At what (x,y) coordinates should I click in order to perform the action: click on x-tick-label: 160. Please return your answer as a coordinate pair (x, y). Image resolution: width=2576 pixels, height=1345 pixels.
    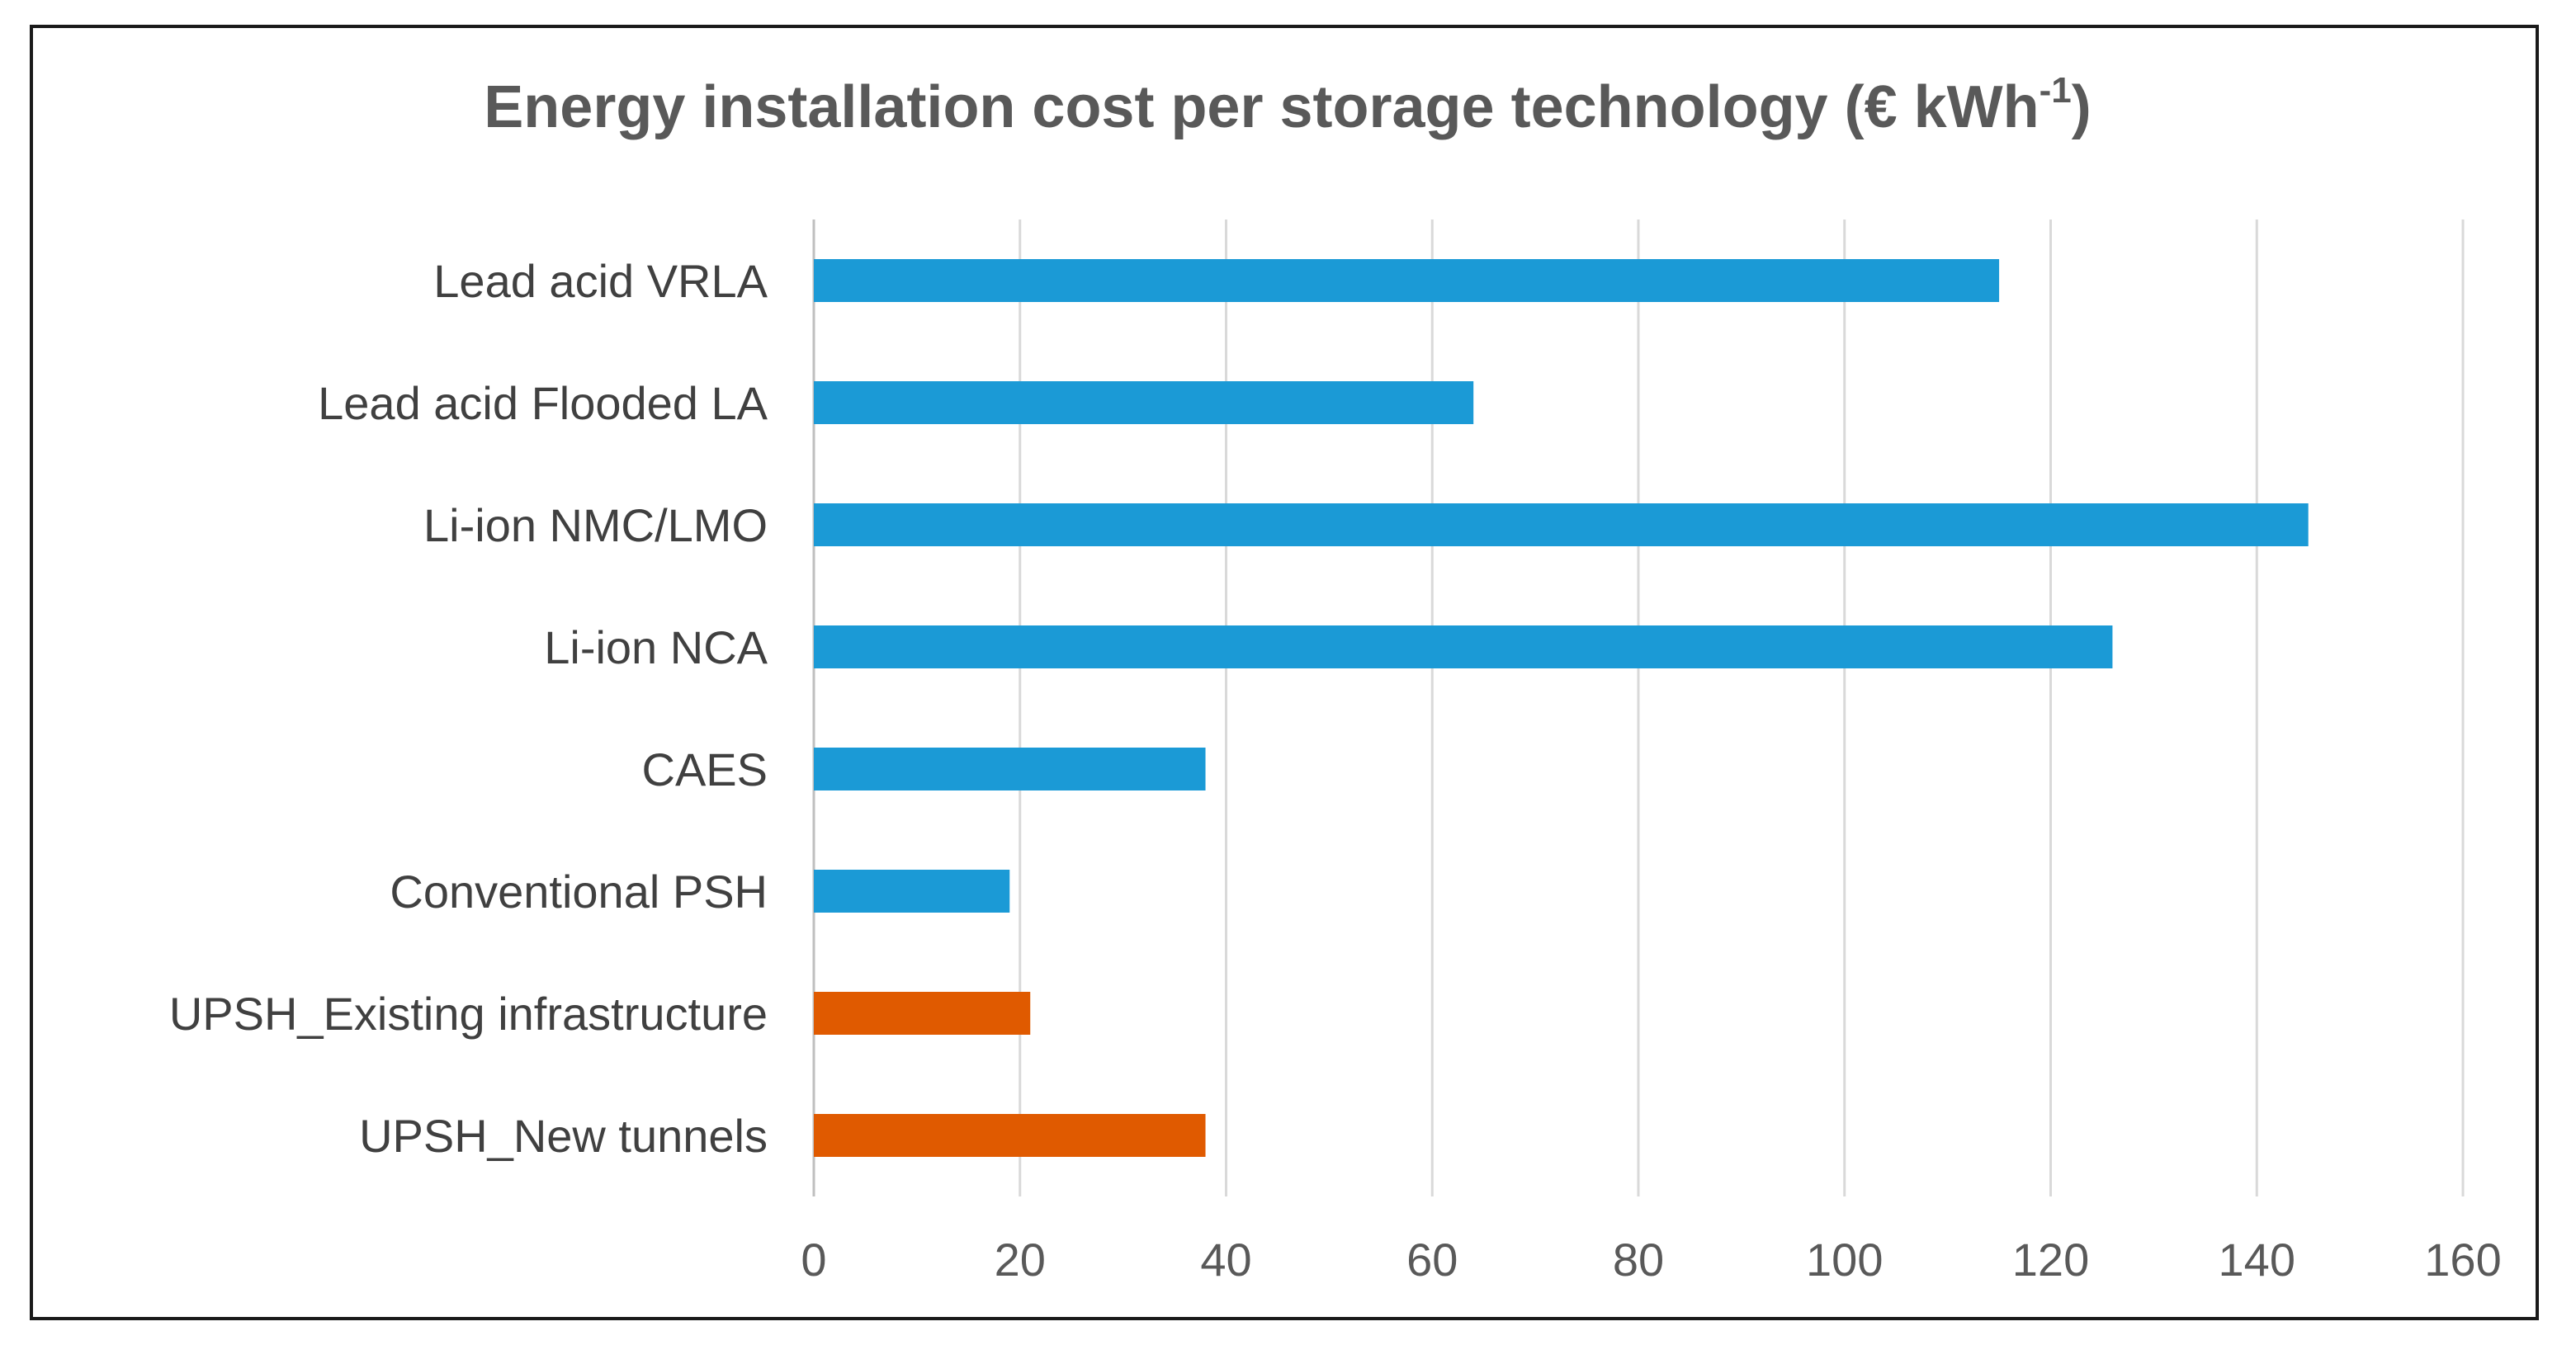
    Looking at the image, I should click on (2462, 1260).